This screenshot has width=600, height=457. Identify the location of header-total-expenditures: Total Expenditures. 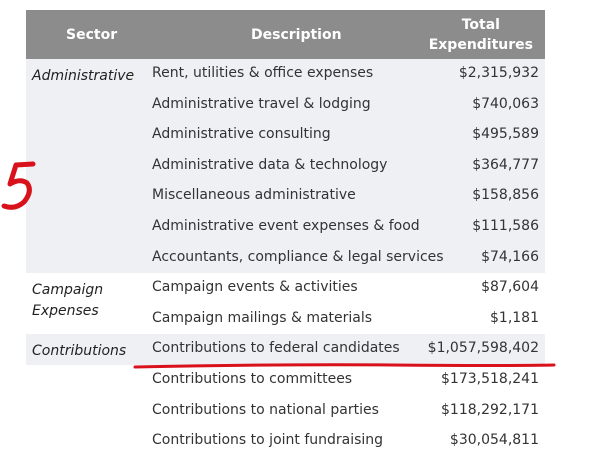
(481, 35).